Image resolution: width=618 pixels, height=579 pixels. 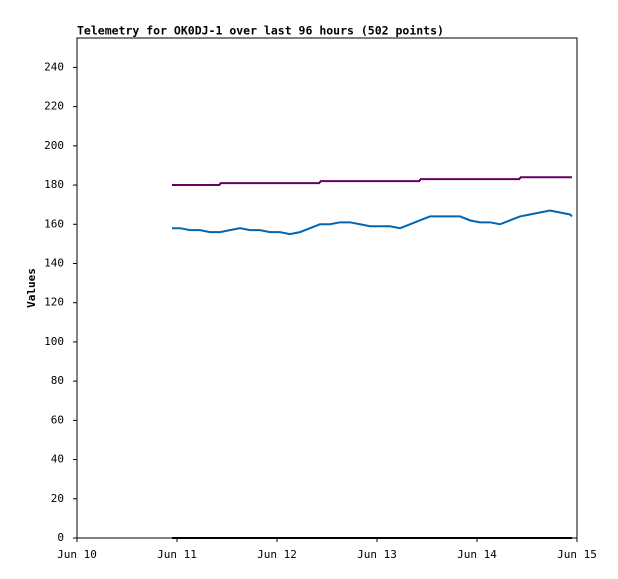 I want to click on y-tick-label: 200, so click(x=54, y=145).